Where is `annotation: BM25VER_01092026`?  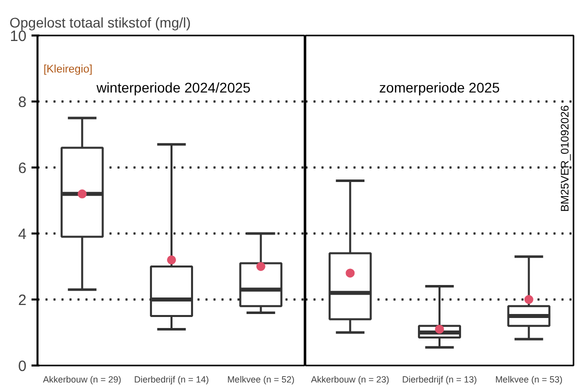
annotation: BM25VER_01092026 is located at coordinates (566, 158).